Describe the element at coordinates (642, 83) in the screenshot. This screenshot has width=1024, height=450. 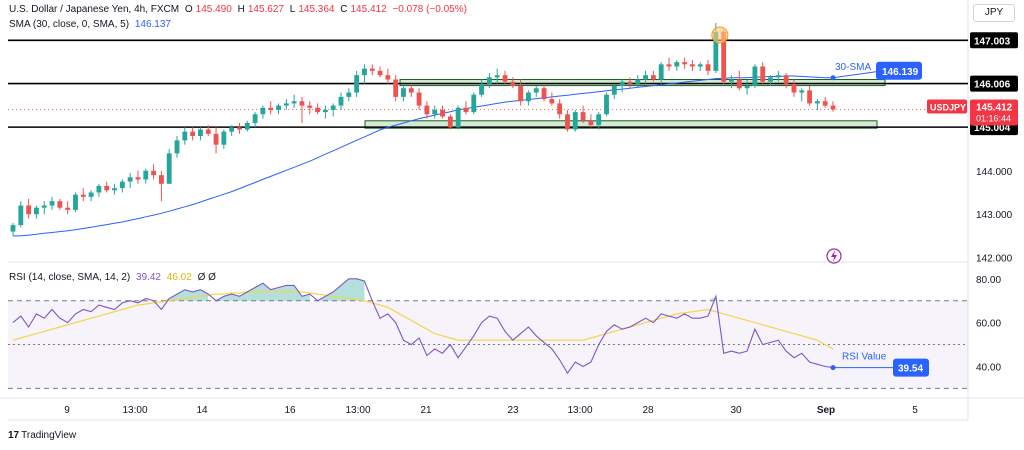
I see `support-resistance-zone` at that location.